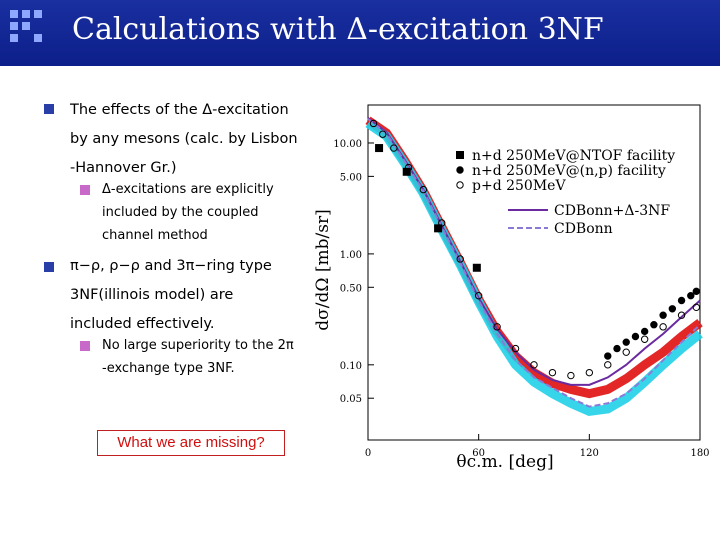  Describe the element at coordinates (519, 186) in the screenshot. I see `legend-label: p+d 250MeV` at that location.